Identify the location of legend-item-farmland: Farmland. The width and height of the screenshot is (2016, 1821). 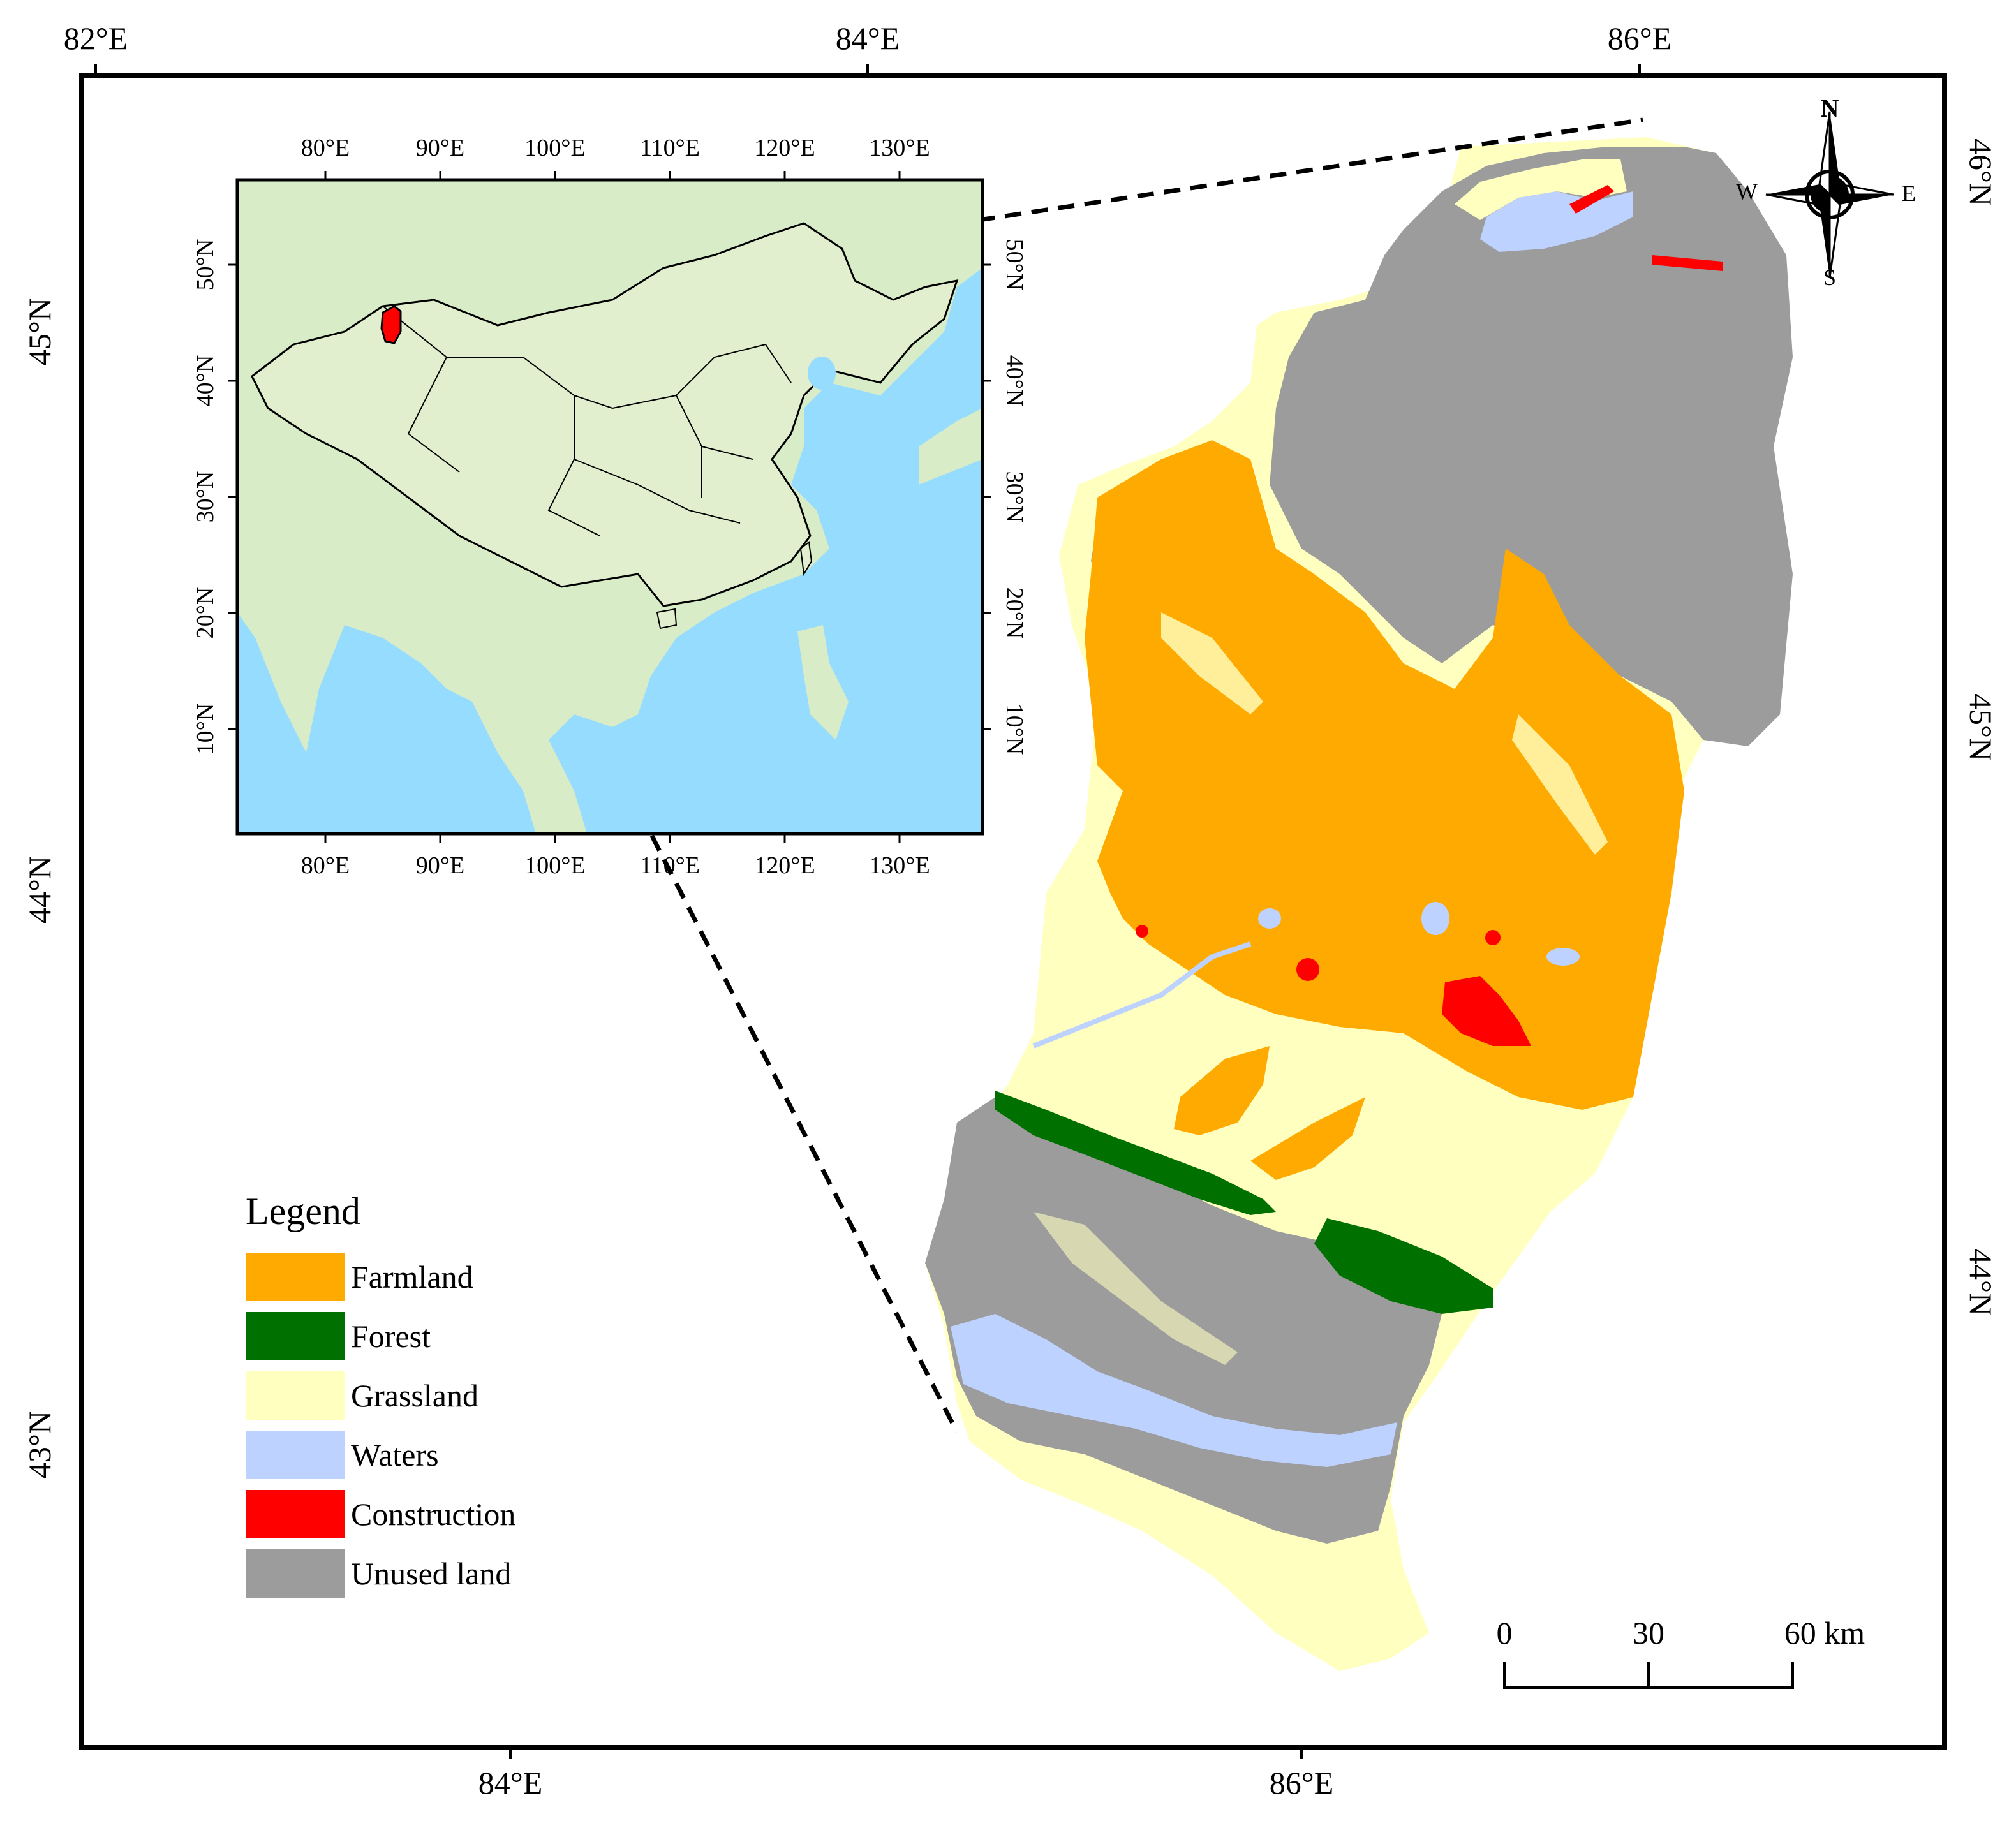
(424, 1277).